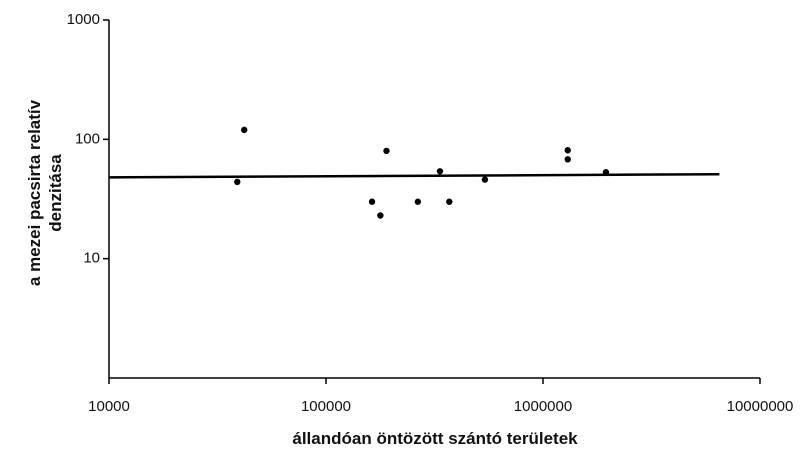  I want to click on x-tick-label: 10000, so click(109, 406).